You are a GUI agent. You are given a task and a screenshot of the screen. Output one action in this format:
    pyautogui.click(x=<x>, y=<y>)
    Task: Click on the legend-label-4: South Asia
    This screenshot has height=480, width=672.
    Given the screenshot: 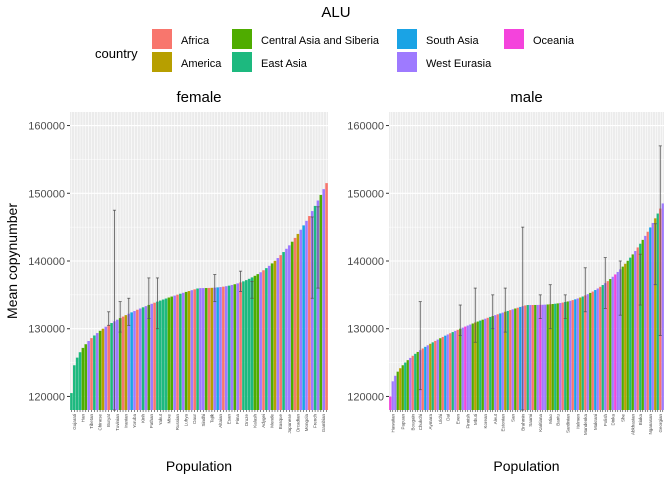 What is the action you would take?
    pyautogui.click(x=452, y=41)
    